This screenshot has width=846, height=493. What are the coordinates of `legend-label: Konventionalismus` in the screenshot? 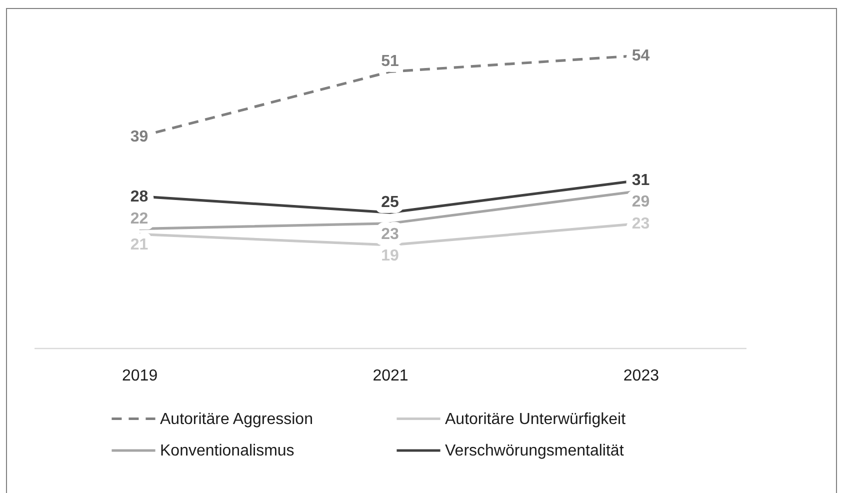 It's located at (227, 451).